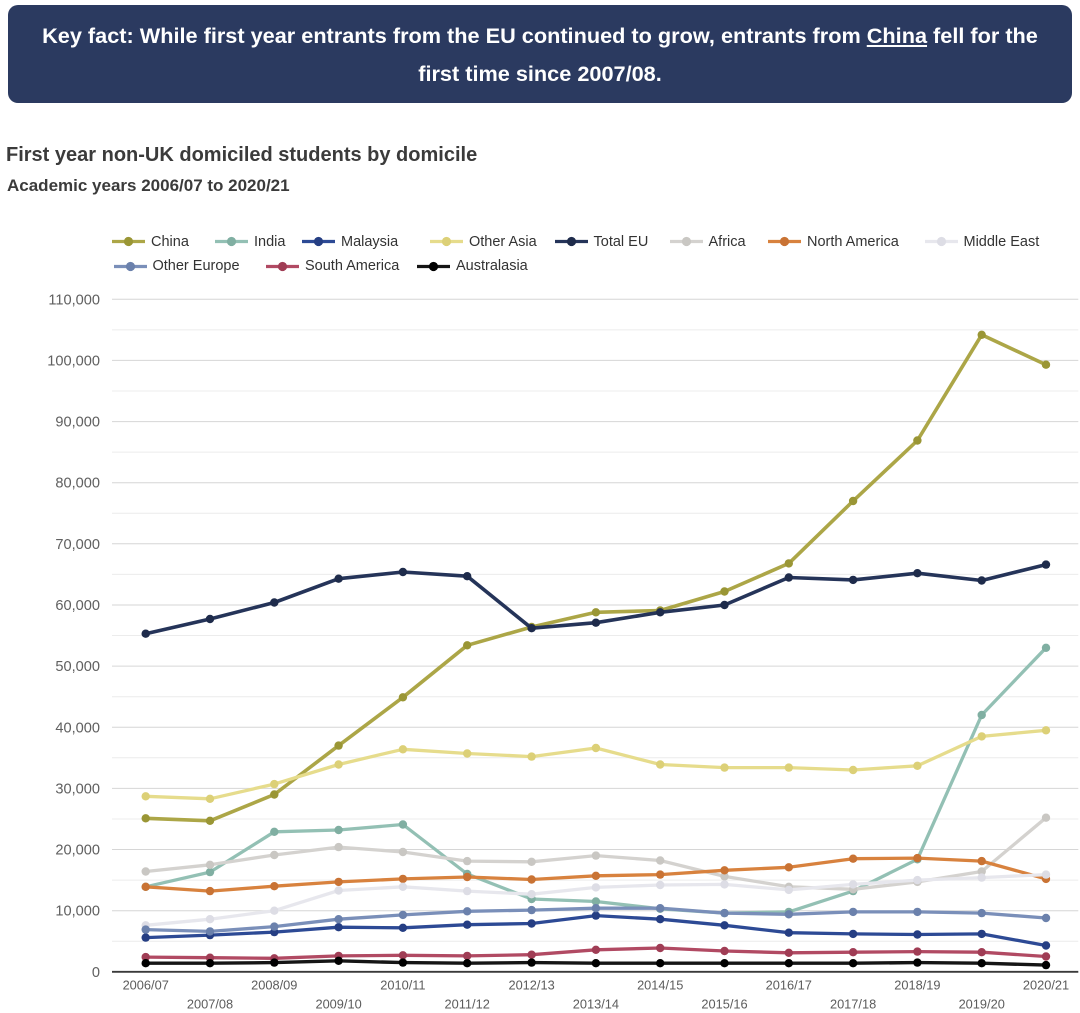 The width and height of the screenshot is (1080, 1013). What do you see at coordinates (724, 1004) in the screenshot?
I see `svg-text: 2015/16` at bounding box center [724, 1004].